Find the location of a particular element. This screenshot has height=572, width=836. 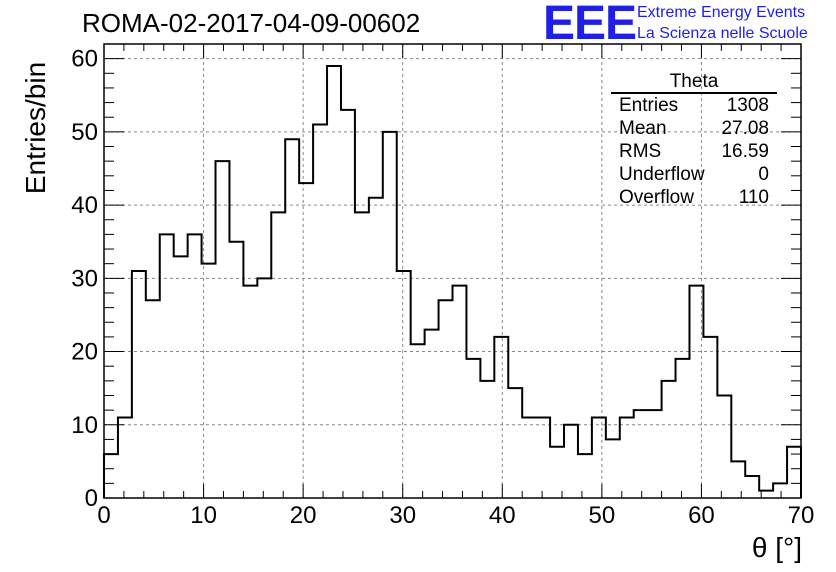

stats-row-underflow: Underflow 0 is located at coordinates (694, 174).